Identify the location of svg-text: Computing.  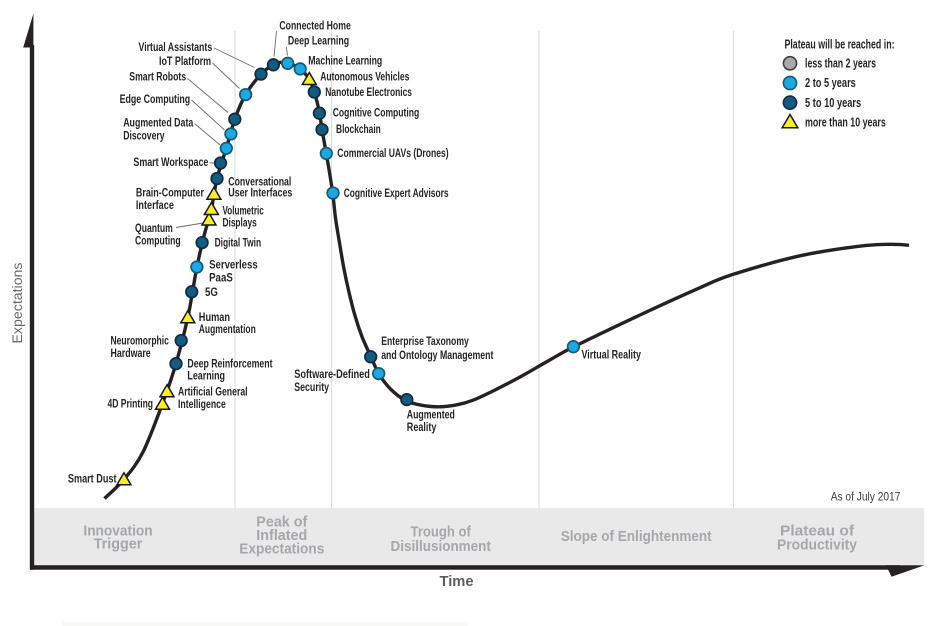
(158, 241).